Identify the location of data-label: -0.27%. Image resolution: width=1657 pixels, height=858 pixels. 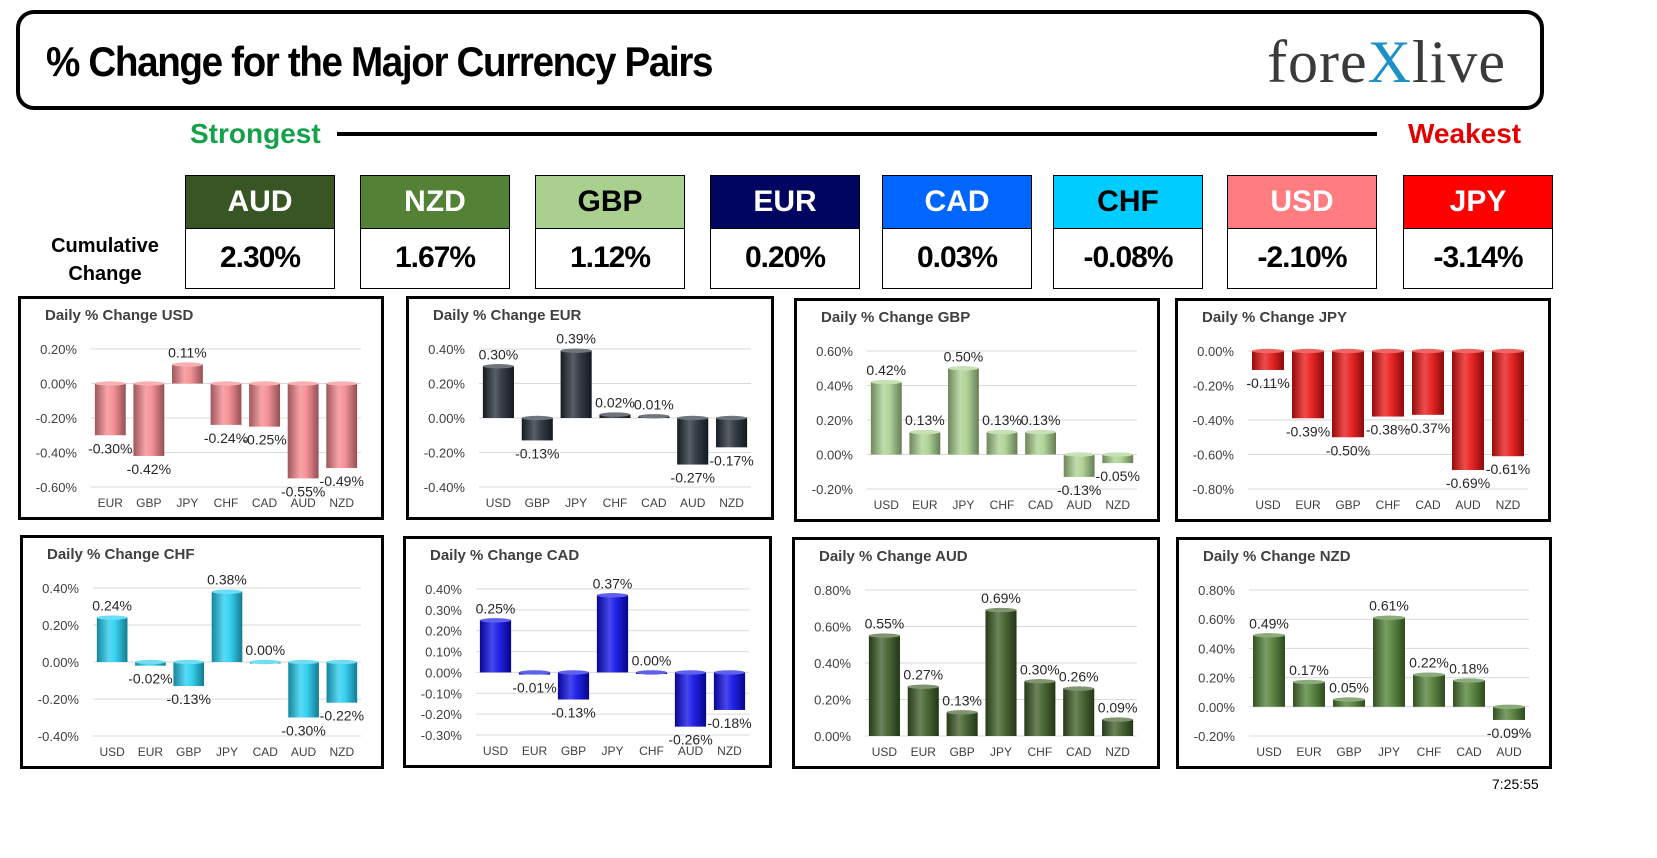
(693, 478).